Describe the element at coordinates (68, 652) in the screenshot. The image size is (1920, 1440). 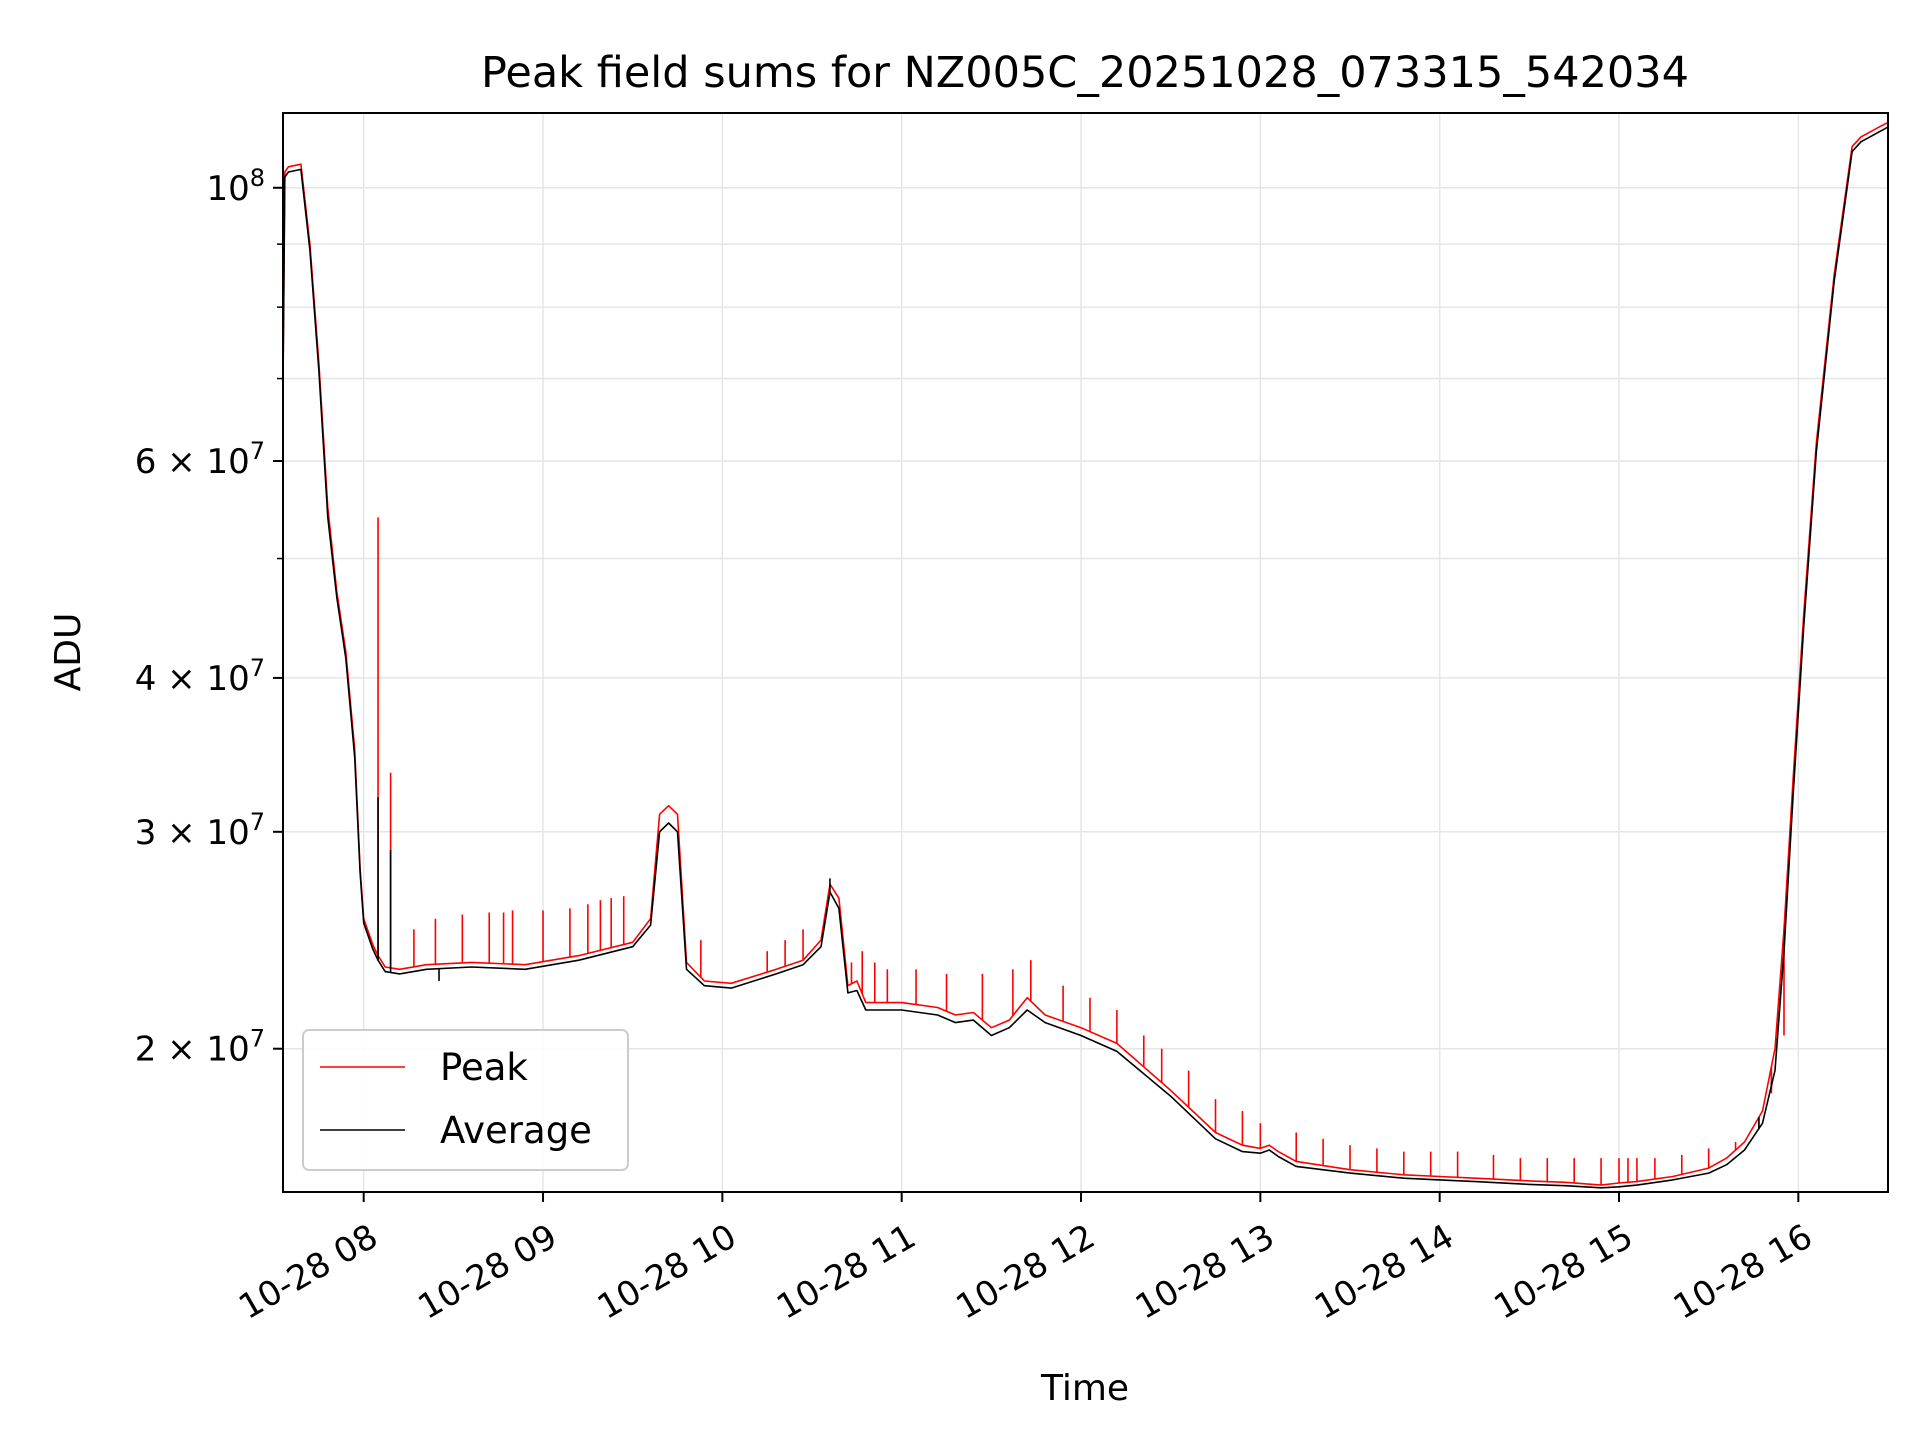
I see `y-axis-title: ADU` at that location.